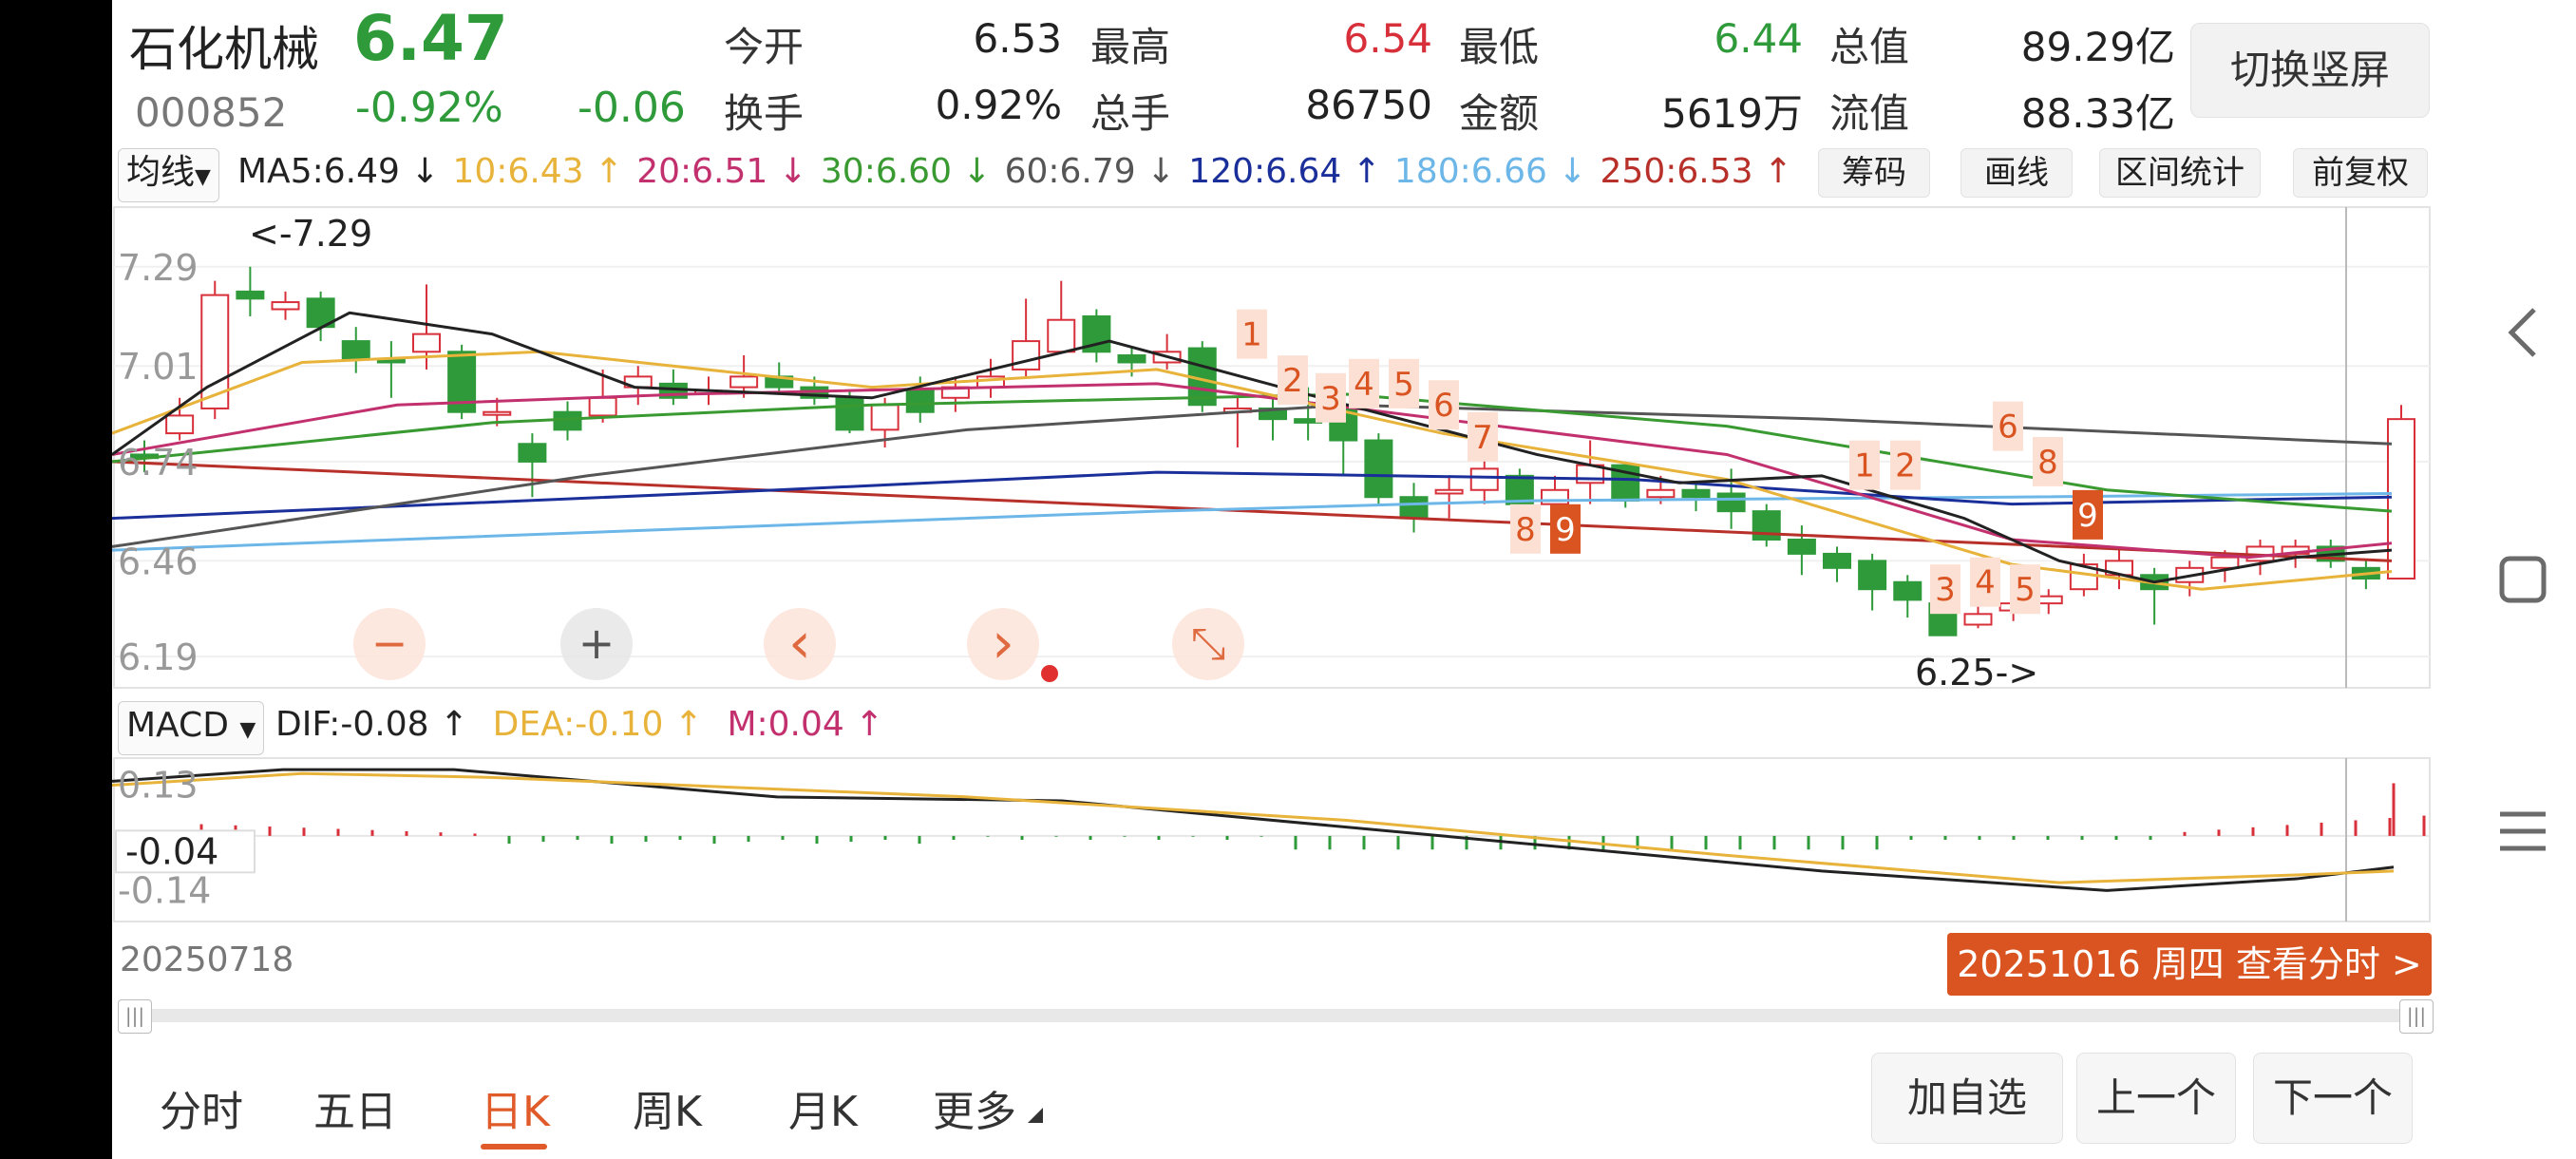  I want to click on high-value: 6.54, so click(1387, 38).